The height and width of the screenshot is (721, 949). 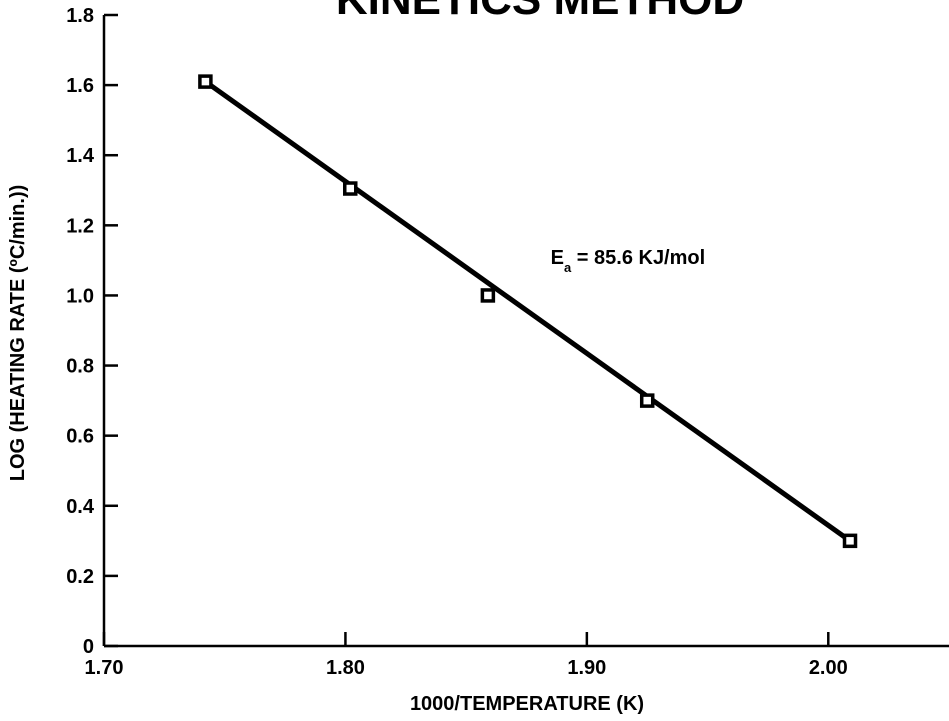 I want to click on x-axis-title: 1000/TEMPERATURE (K), so click(x=527, y=704).